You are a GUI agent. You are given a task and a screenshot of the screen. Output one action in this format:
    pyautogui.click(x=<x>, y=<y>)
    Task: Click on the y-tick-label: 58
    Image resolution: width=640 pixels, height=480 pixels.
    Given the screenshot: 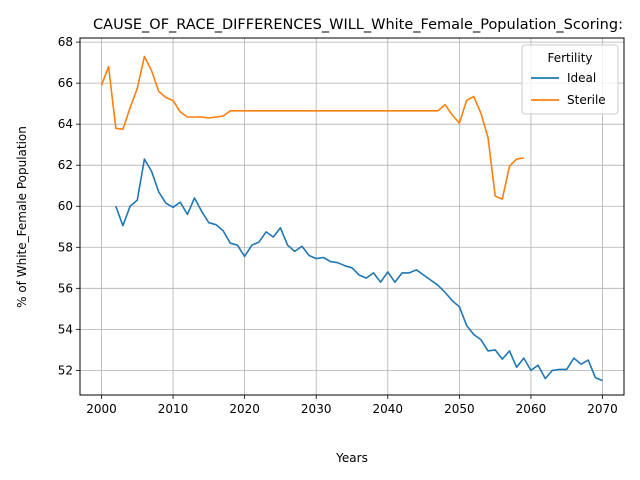 What is the action you would take?
    pyautogui.click(x=65, y=247)
    